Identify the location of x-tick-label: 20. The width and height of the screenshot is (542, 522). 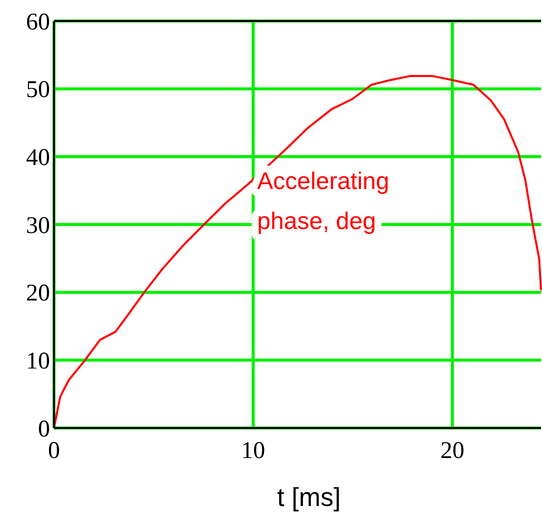
(452, 451).